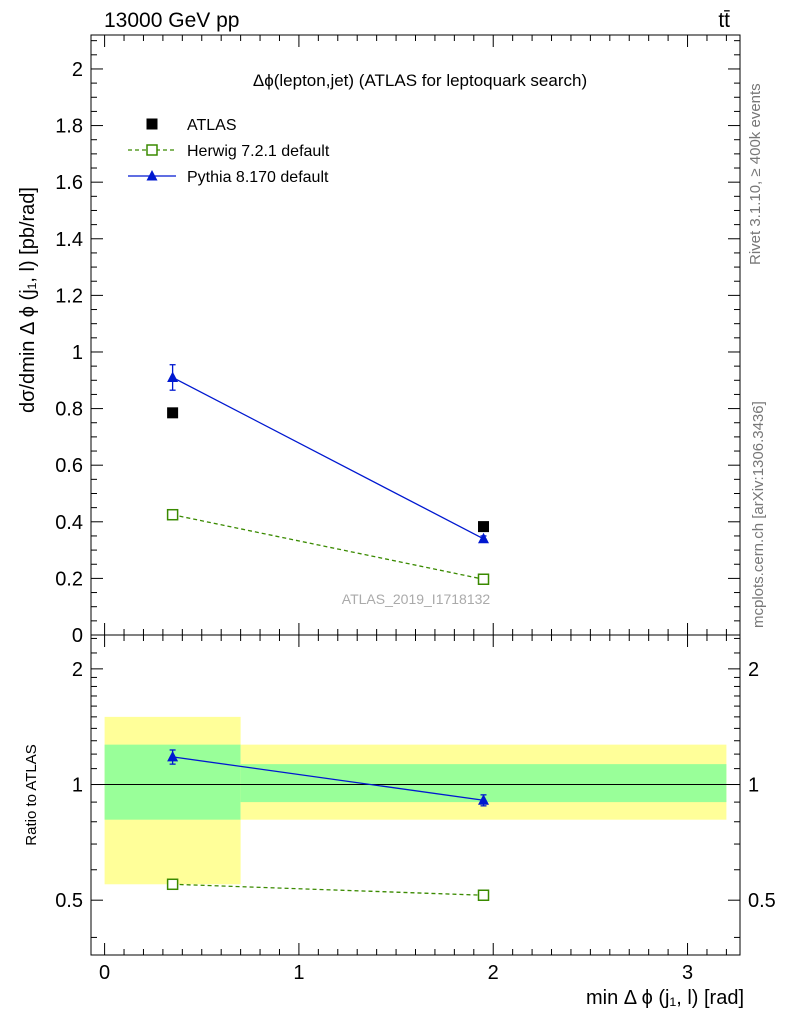  I want to click on ratio-series-pythia-8-170-default, so click(328, 778).